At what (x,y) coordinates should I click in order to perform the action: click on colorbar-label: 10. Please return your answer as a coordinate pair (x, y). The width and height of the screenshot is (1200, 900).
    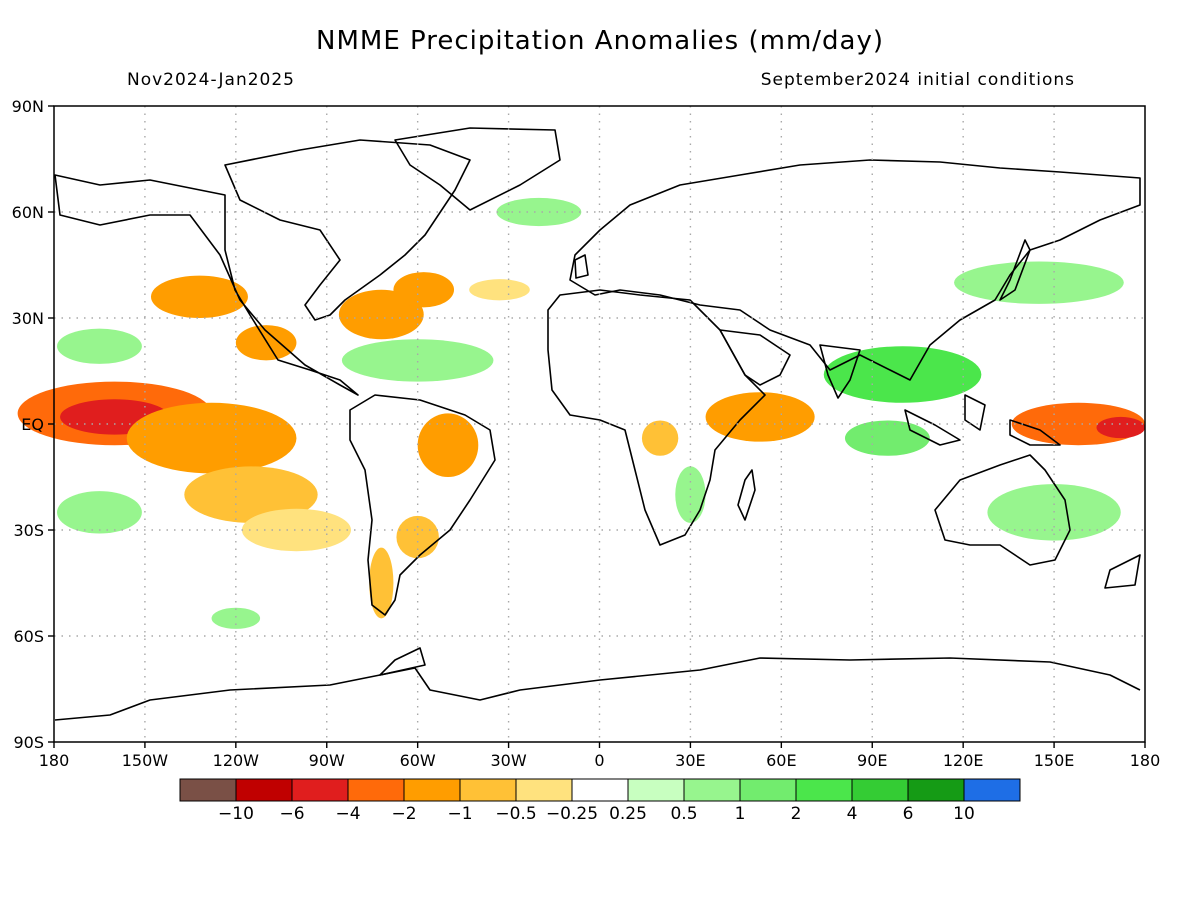
    Looking at the image, I should click on (964, 814).